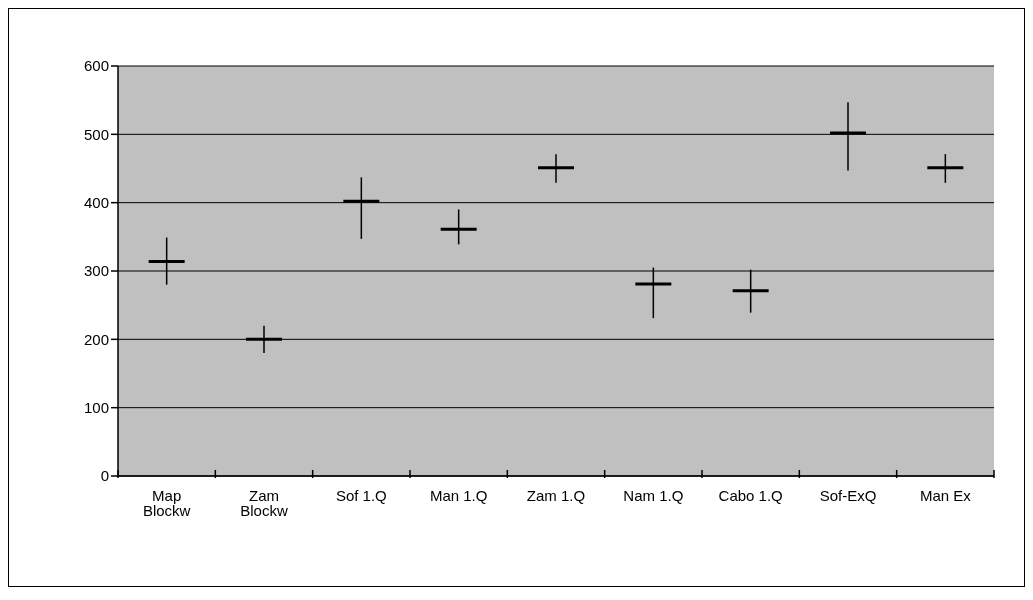 This screenshot has height=600, width=1033. I want to click on x-tick-label: Map Blockw, so click(166, 502).